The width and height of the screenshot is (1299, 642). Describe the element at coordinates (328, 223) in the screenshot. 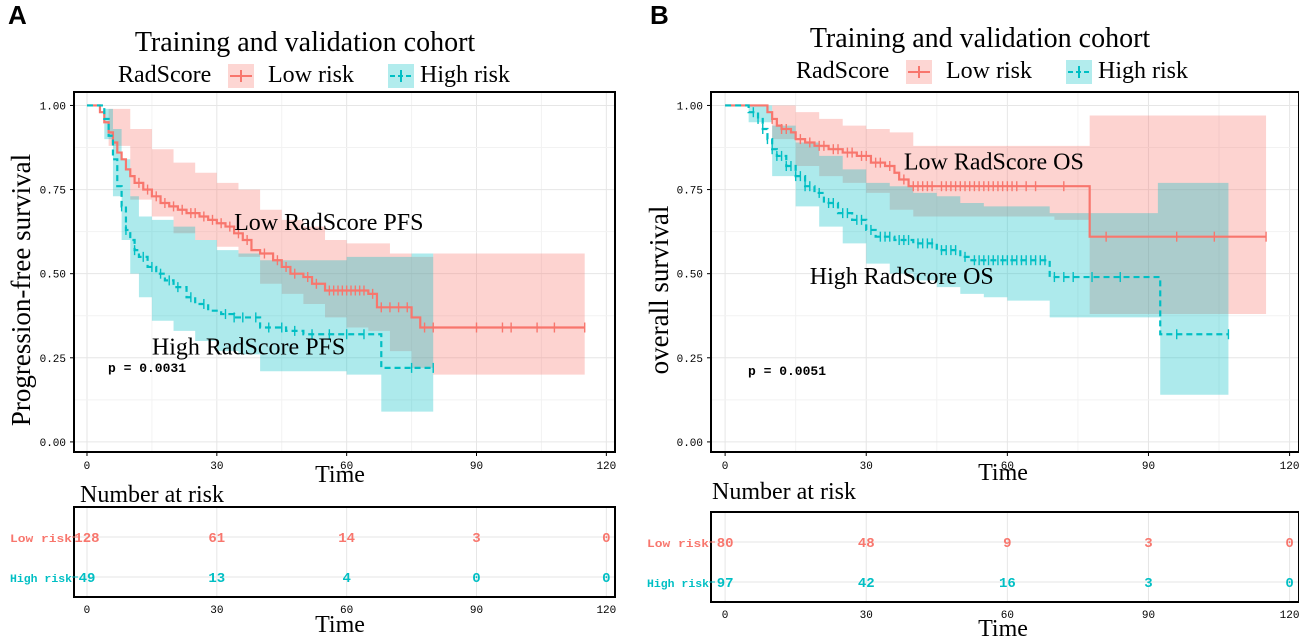

I see `curve-annotation: Low RadScore PFS` at that location.